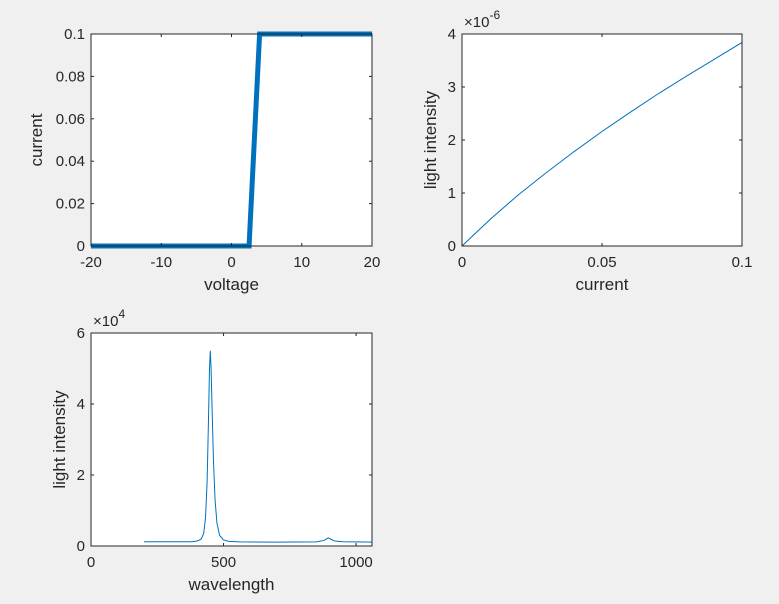  Describe the element at coordinates (601, 262) in the screenshot. I see `x-tick-label: 0.05` at that location.